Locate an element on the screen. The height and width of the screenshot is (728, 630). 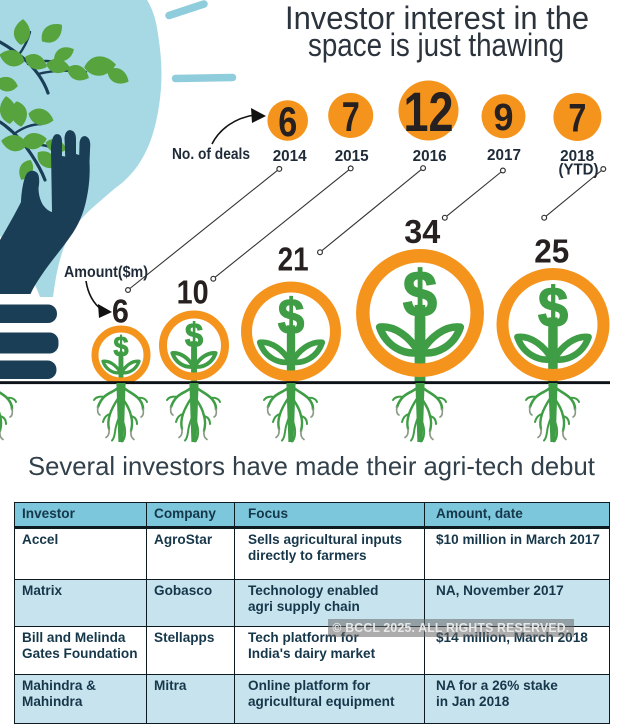
svg-text: 2017 is located at coordinates (504, 155).